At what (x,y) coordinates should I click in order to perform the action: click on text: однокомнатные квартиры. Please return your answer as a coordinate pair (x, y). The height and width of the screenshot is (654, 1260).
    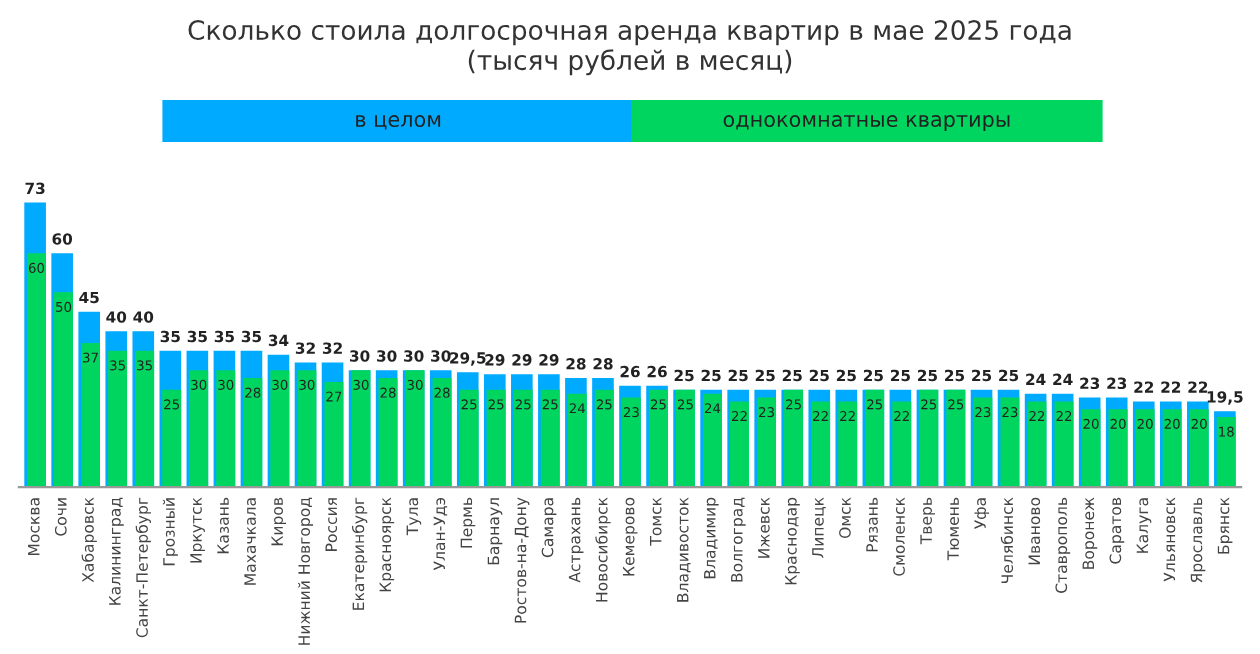
    Looking at the image, I should click on (866, 123).